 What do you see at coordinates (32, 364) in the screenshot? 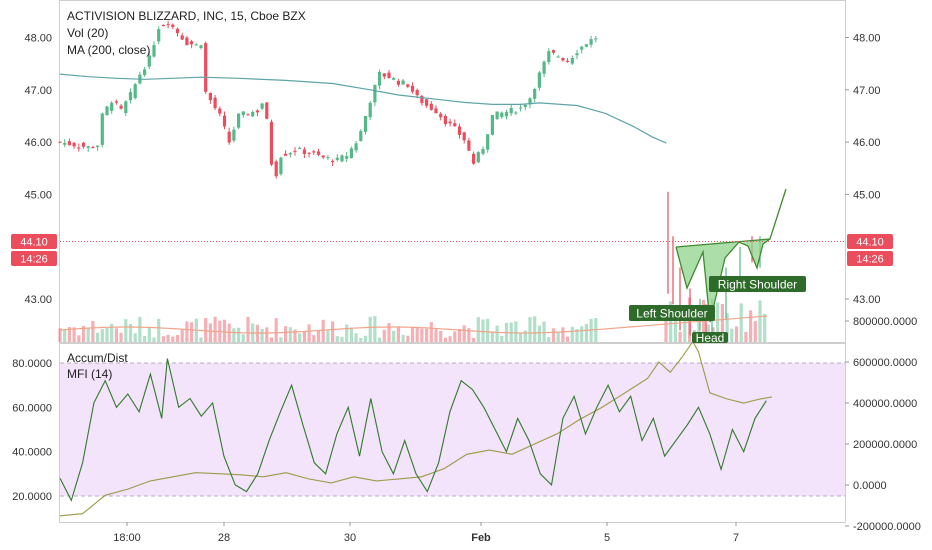
I see `mfi-tick-label: 80.0000` at bounding box center [32, 364].